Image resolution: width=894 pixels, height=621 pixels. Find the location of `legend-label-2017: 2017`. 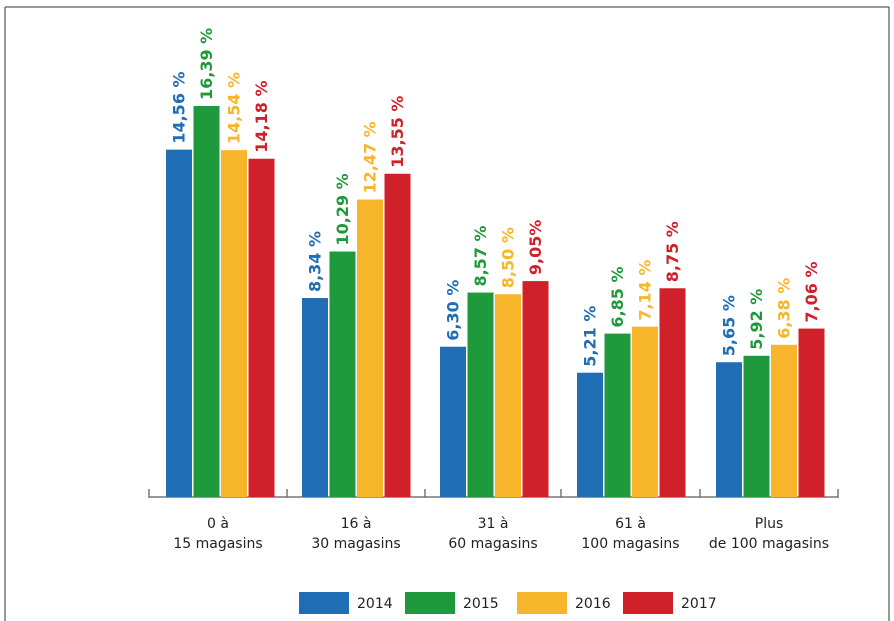

legend-label-2017: 2017 is located at coordinates (699, 604).